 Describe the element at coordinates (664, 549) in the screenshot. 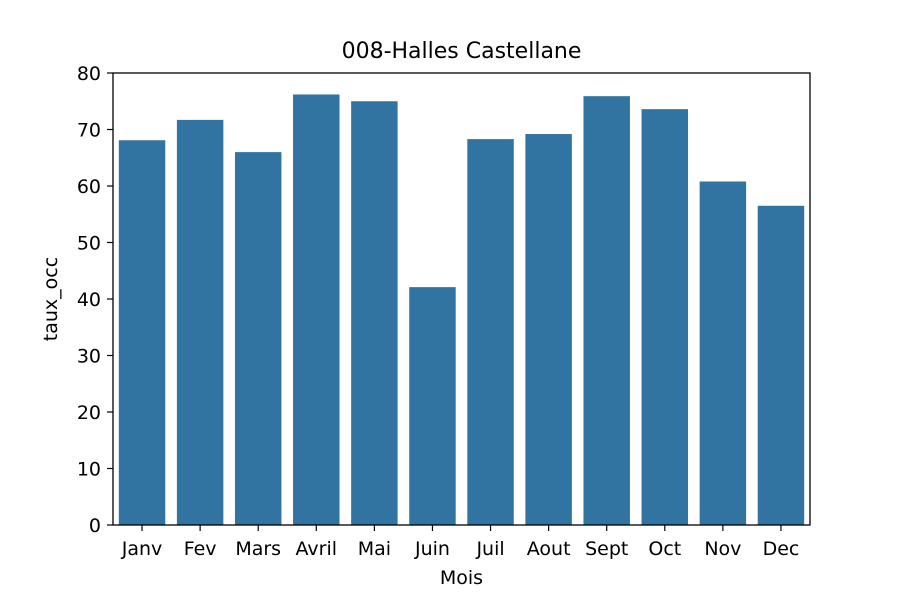

I see `x-tick-label: Oct` at that location.